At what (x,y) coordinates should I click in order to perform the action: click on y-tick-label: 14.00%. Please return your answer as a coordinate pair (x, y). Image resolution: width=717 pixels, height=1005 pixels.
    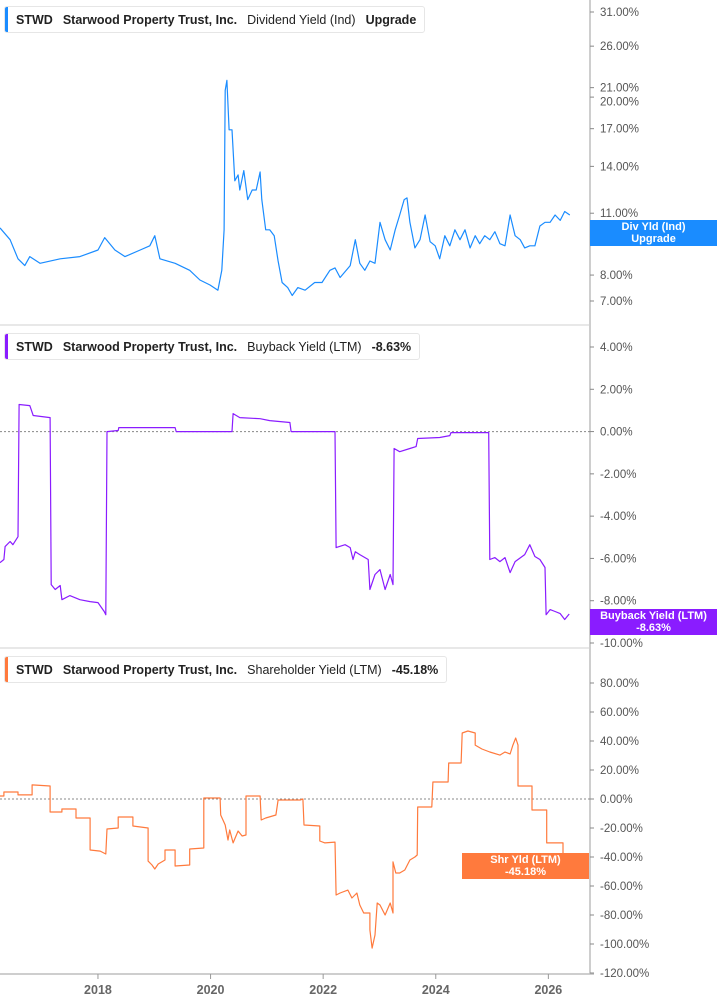
    Looking at the image, I should click on (619, 167).